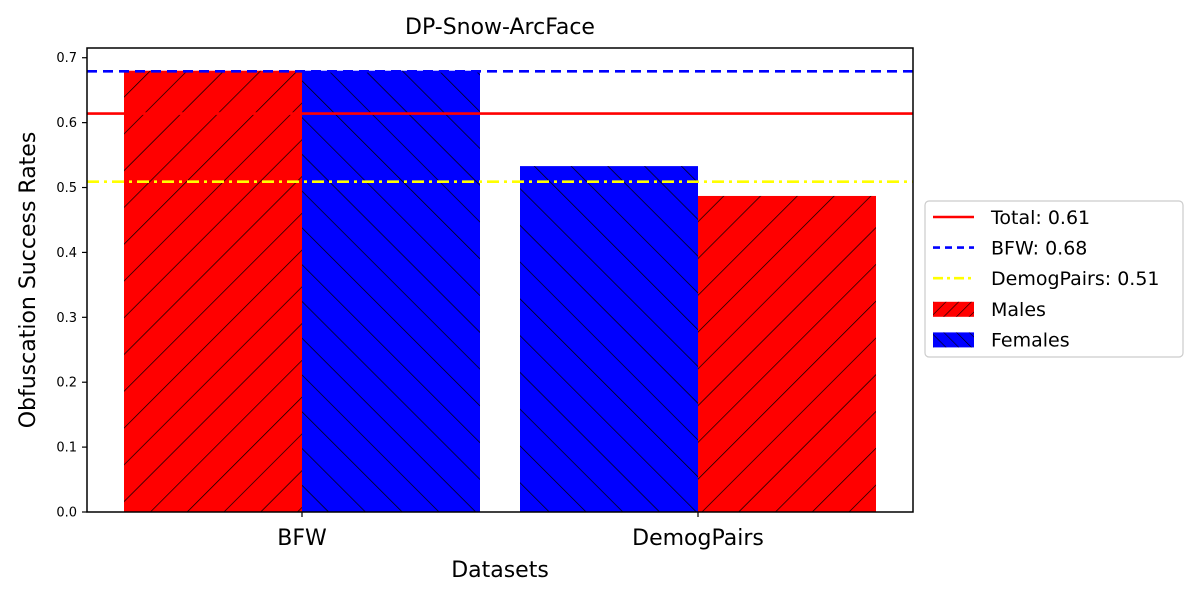 This screenshot has width=1200, height=600. What do you see at coordinates (66, 383) in the screenshot?
I see `y-tick-label: 0.2` at bounding box center [66, 383].